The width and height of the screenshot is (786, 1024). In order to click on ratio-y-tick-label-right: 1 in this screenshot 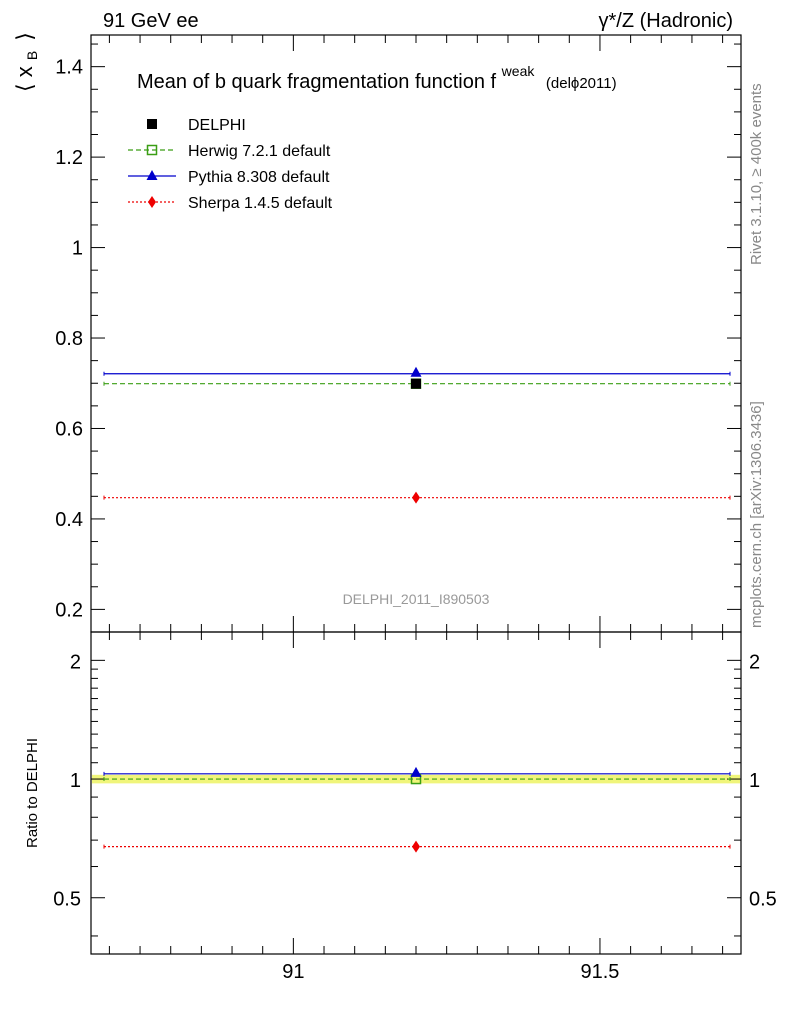, I will do `click(754, 781)`.